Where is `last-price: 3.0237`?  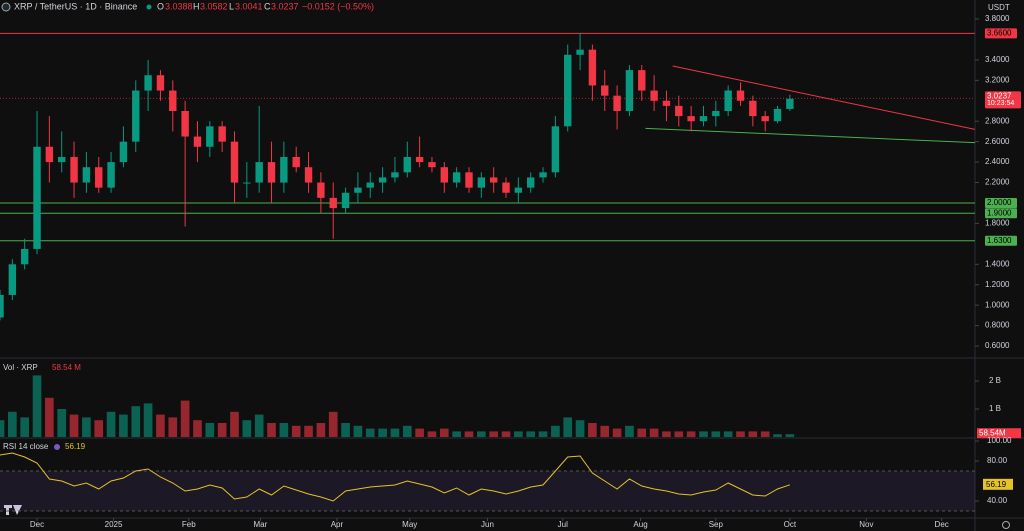 last-price: 3.0237 is located at coordinates (999, 95).